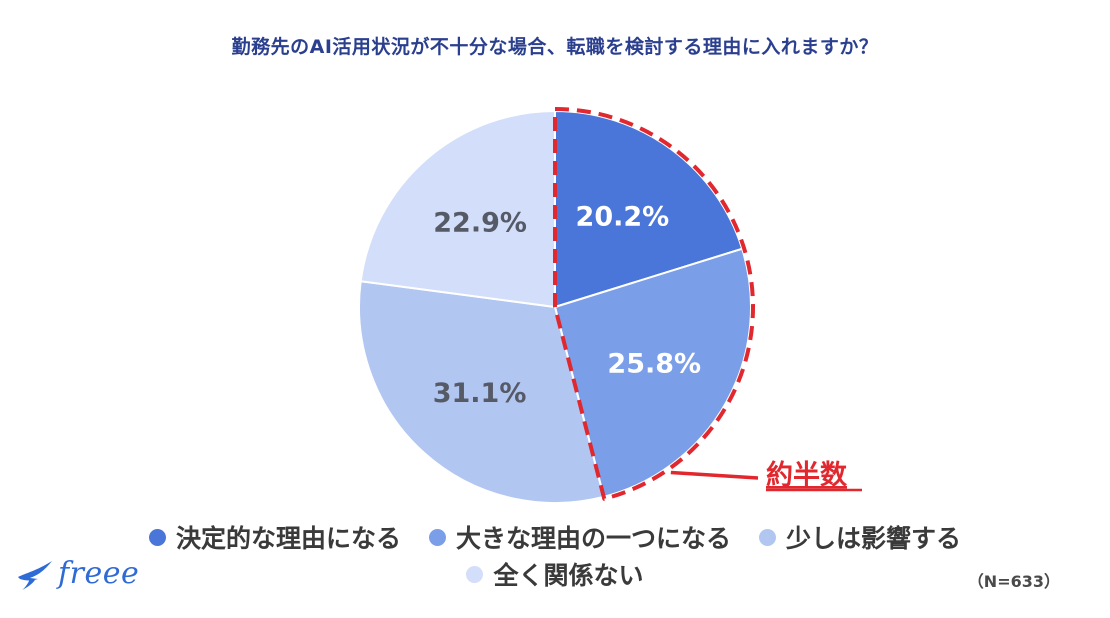 Image resolution: width=1110 pixels, height=618 pixels. I want to click on chart-title: 勤務先のAI活用状況が不十分な場合、転職を検討する理由に入れますか？, so click(555, 47).